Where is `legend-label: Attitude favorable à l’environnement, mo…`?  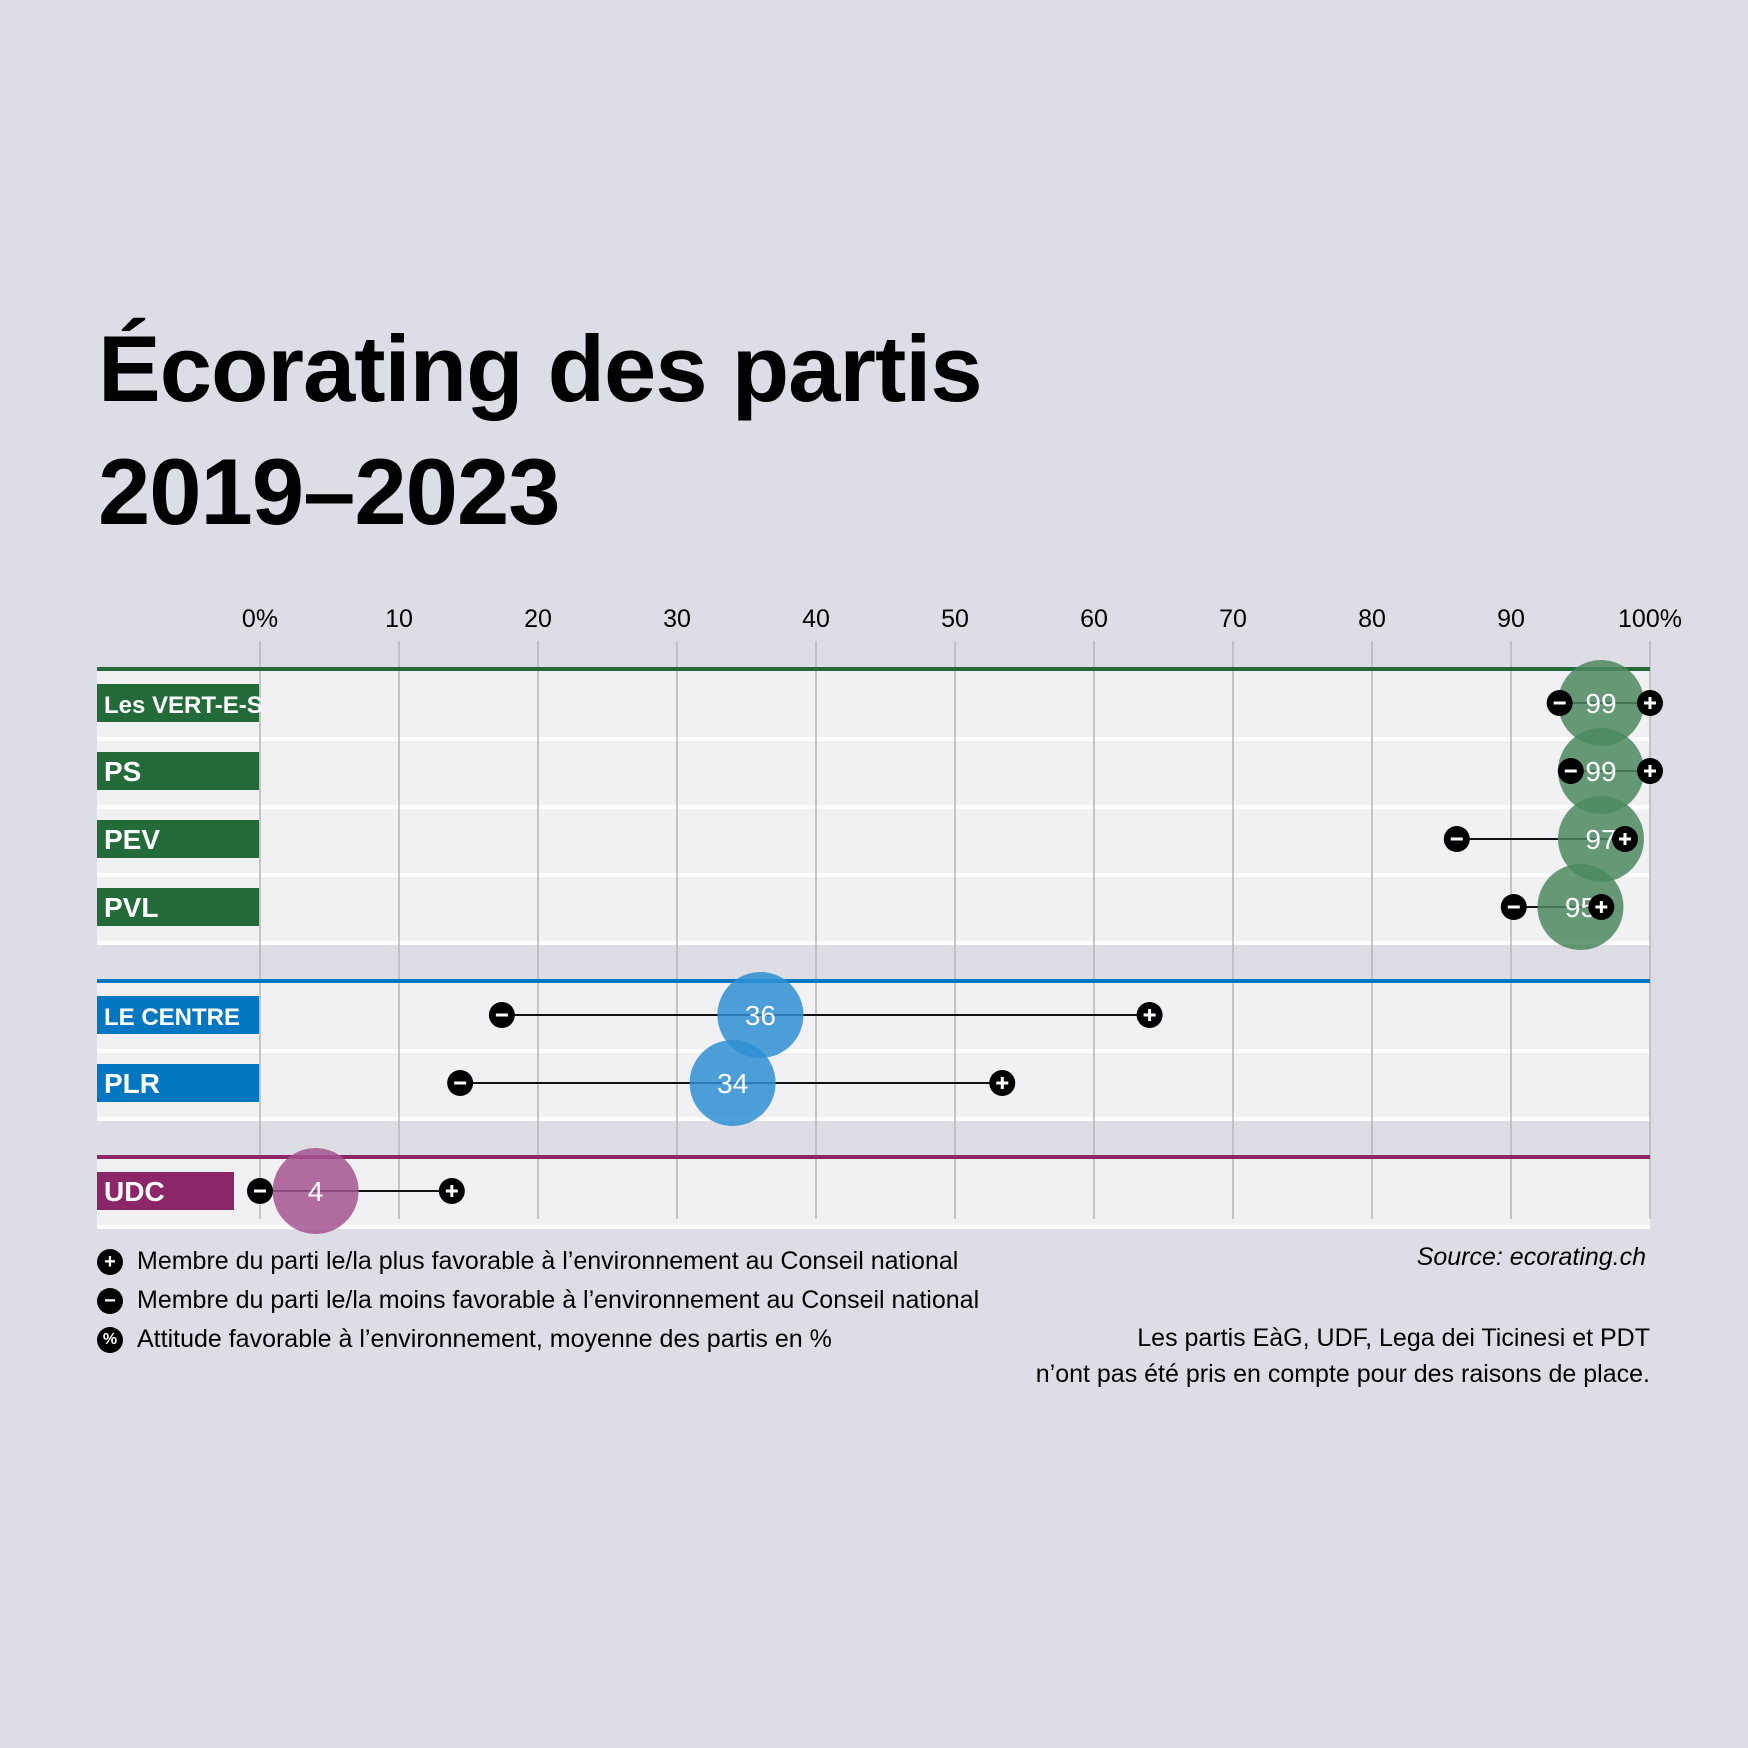 legend-label: Attitude favorable à l’environnement, mo… is located at coordinates (484, 1339).